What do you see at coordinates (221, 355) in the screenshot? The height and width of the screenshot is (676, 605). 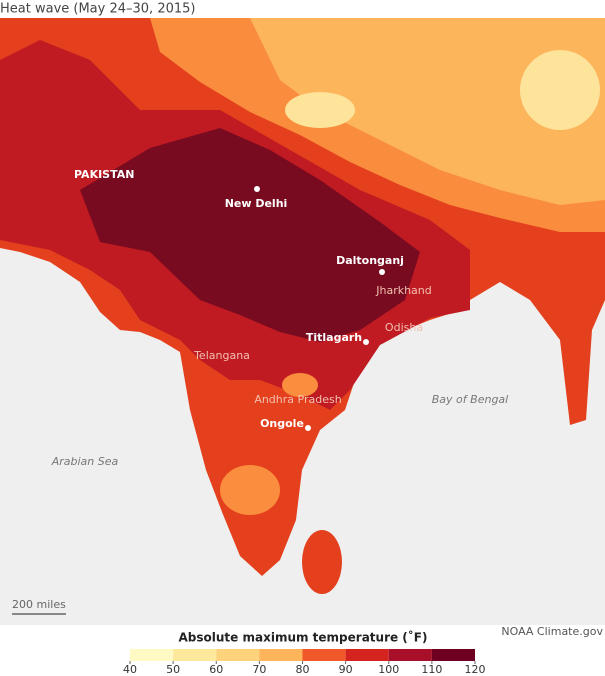 I see `state-label: Telangana` at bounding box center [221, 355].